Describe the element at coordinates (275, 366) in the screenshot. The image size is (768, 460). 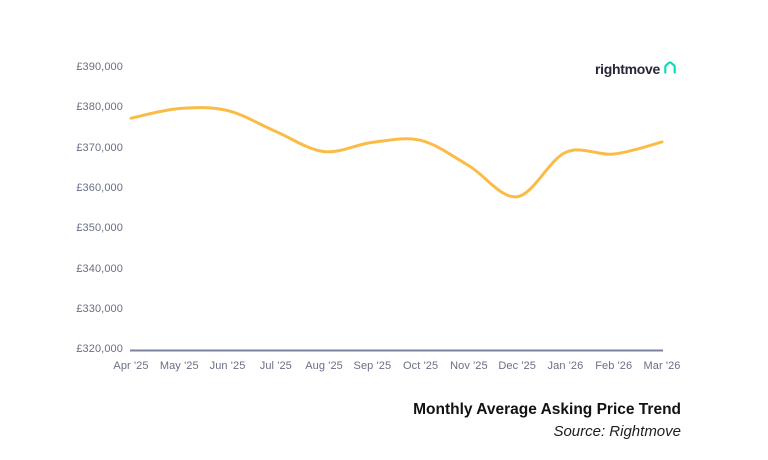
I see `x-axis-label: Jul '25` at that location.